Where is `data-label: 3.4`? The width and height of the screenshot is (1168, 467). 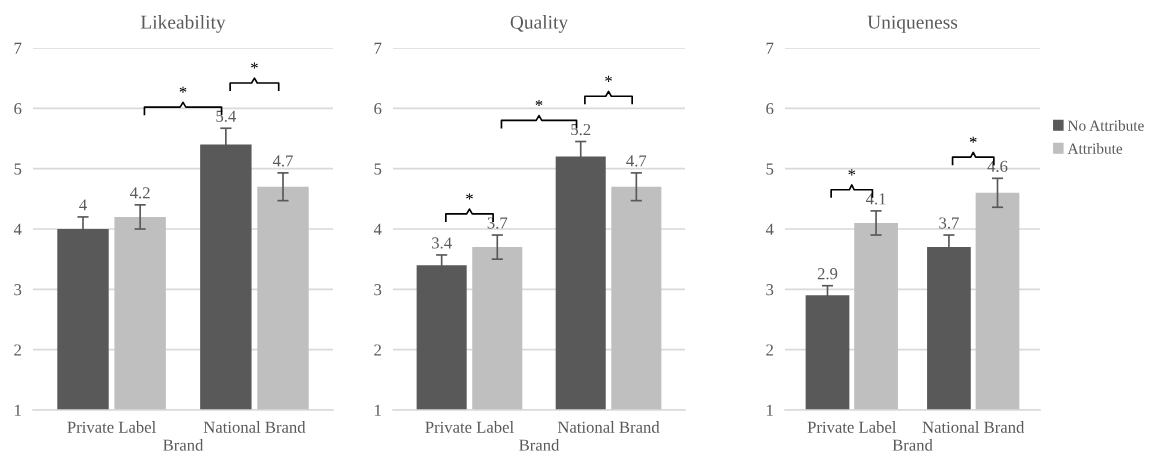 data-label: 3.4 is located at coordinates (442, 243).